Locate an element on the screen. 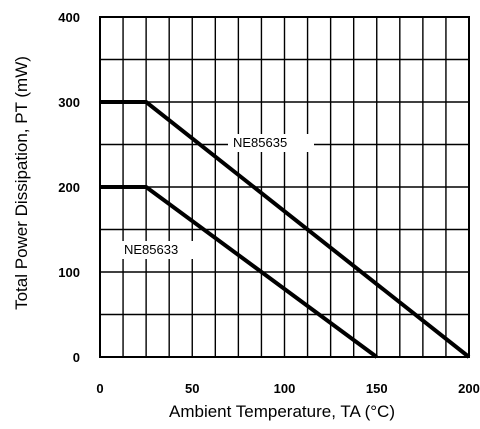  y-tick-labels: 0 100 200 300 400 is located at coordinates (69, 187).